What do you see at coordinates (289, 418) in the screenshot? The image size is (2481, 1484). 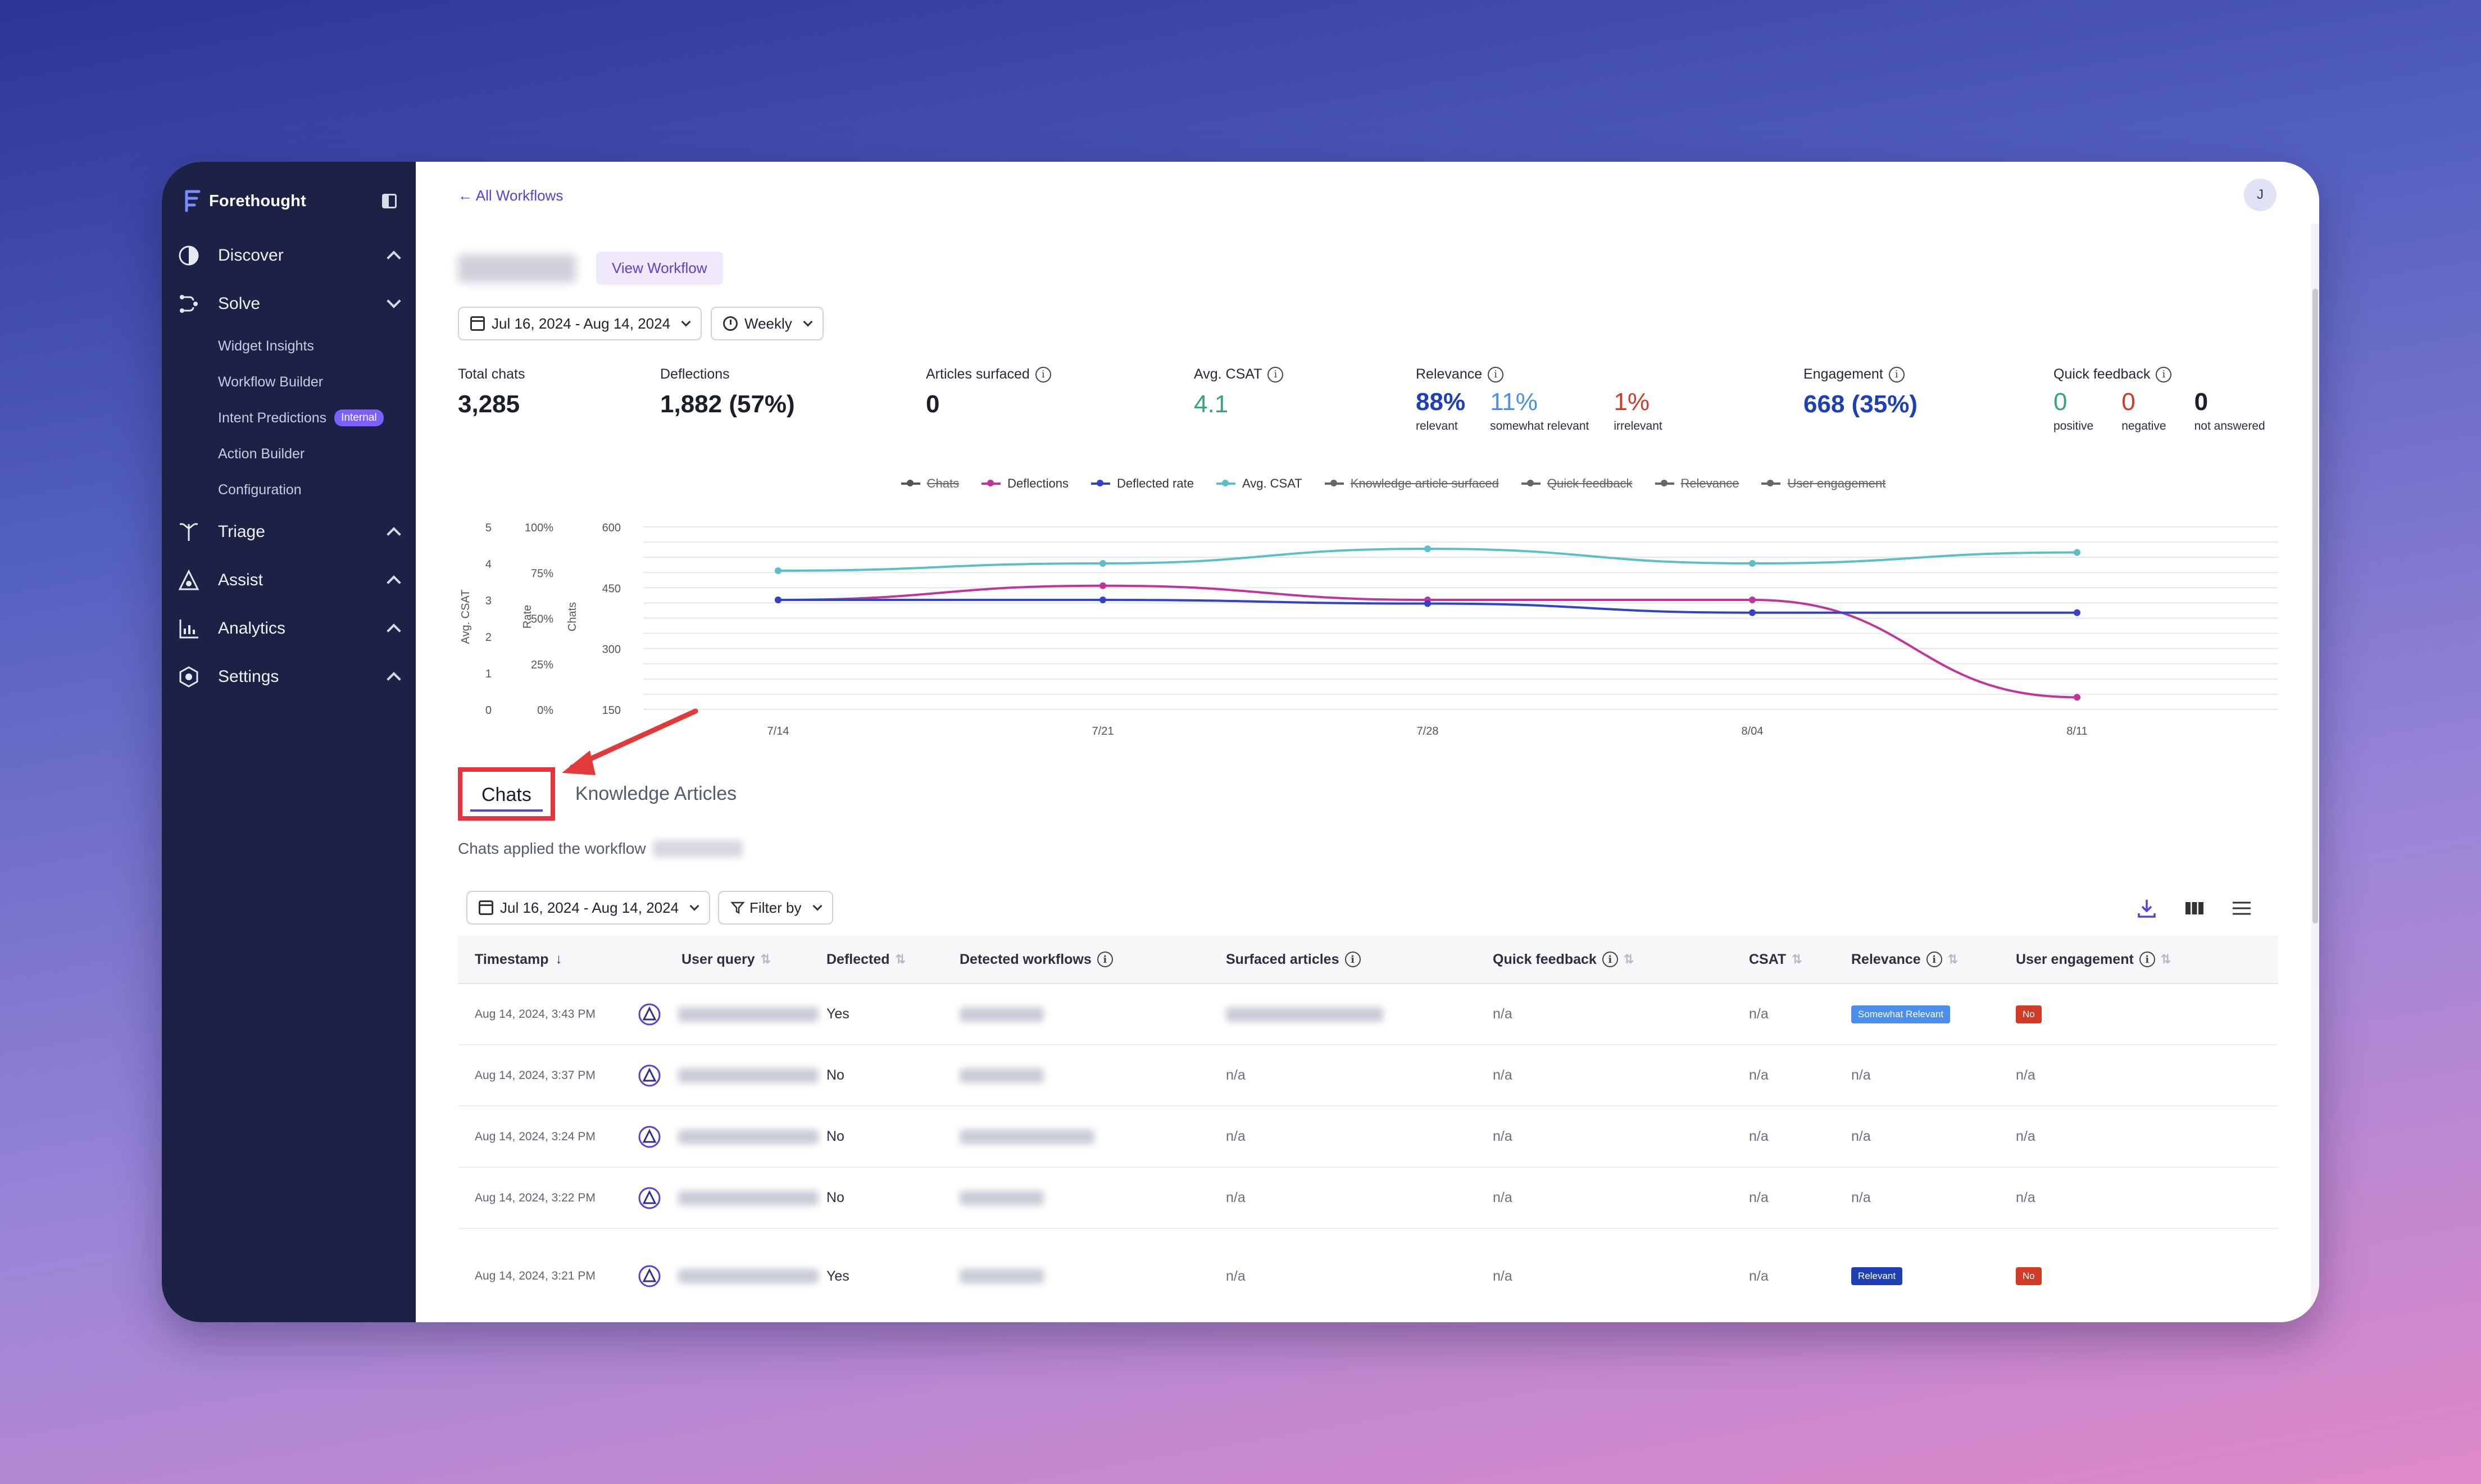 I see `sidebar-subitem-intent-predictions: Intent Predictions Internal` at bounding box center [289, 418].